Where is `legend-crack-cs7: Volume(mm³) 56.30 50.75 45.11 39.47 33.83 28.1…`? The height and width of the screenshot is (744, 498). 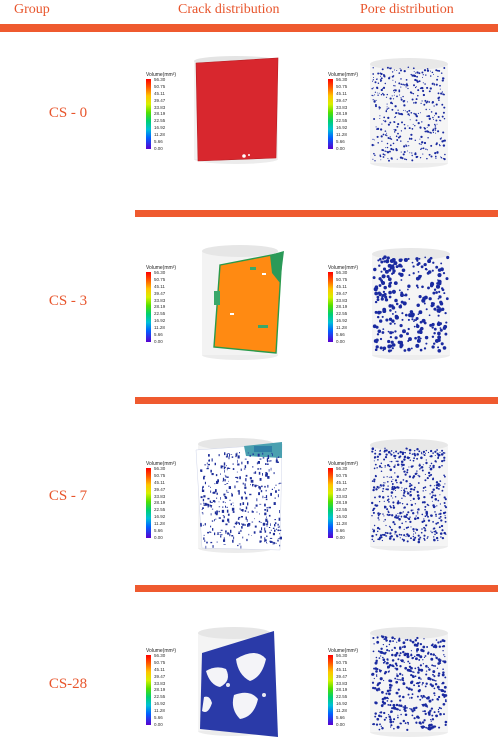 legend-crack-cs7: Volume(mm³) 56.30 50.75 45.11 39.47 33.83 28.1… is located at coordinates (176, 501).